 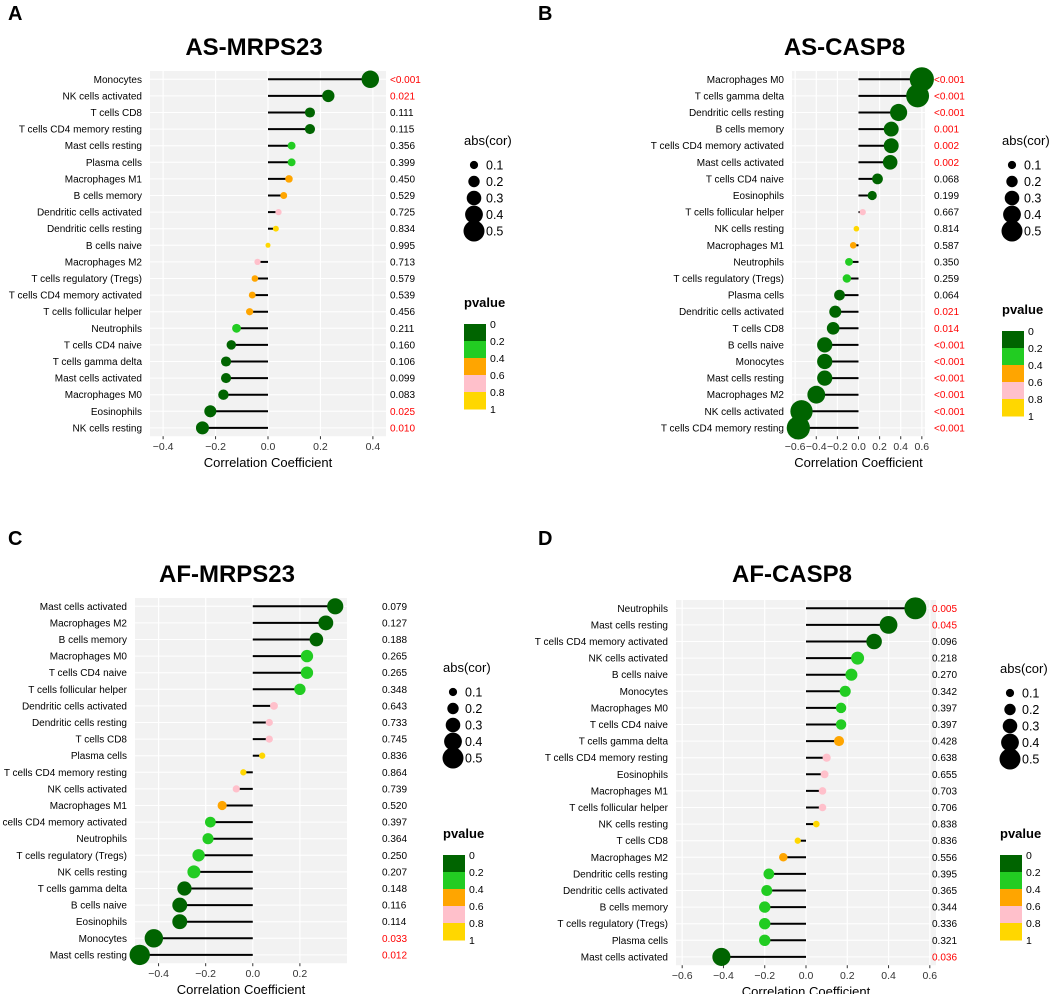 What do you see at coordinates (394, 756) in the screenshot?
I see `pvalue-label: 0.836` at bounding box center [394, 756].